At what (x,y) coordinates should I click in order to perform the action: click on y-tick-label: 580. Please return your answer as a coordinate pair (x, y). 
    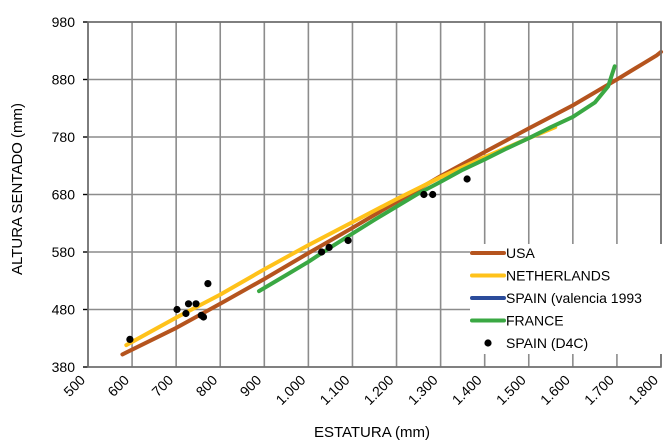
    Looking at the image, I should click on (64, 252).